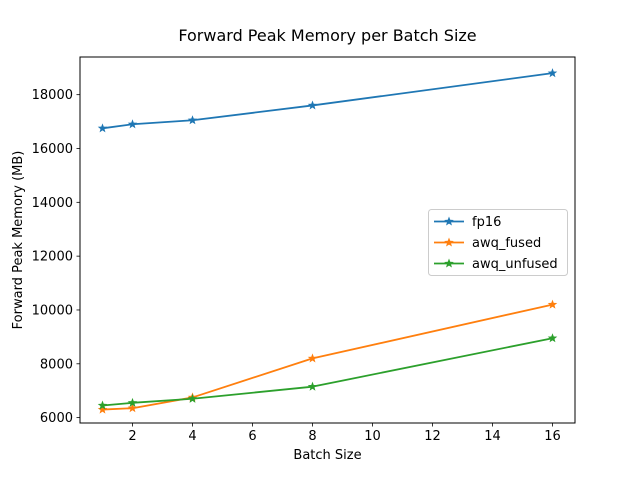 Image resolution: width=640 pixels, height=480 pixels. What do you see at coordinates (506, 243) in the screenshot?
I see `legend-label-awq_fused: awq_fused` at bounding box center [506, 243].